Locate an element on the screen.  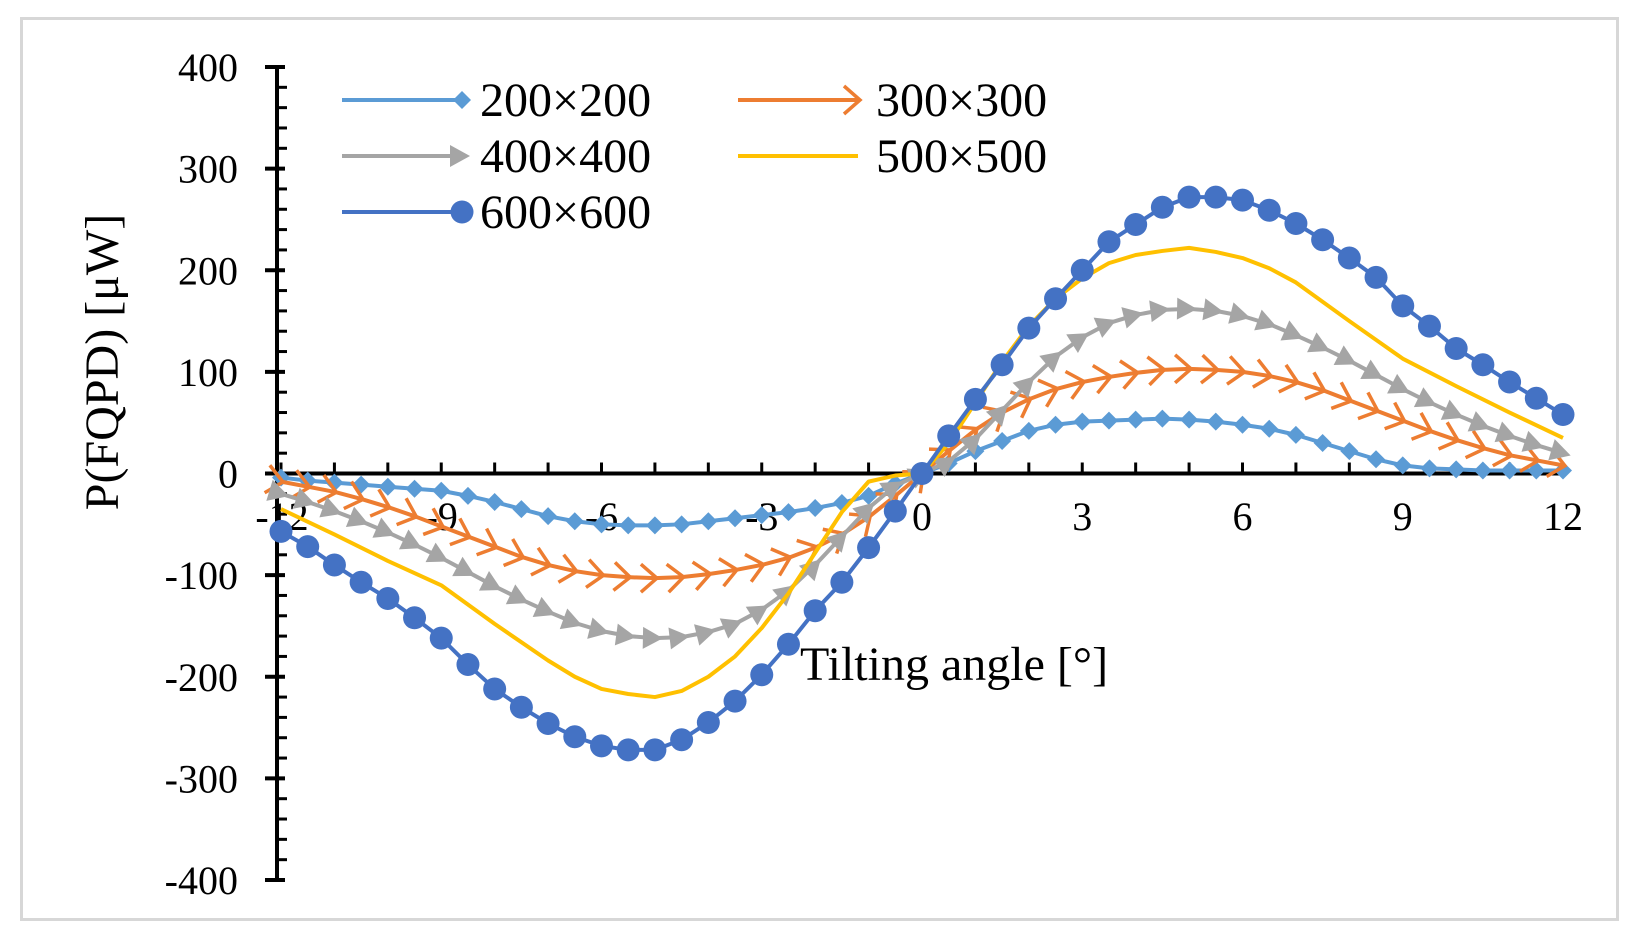
x-axis-title: Tilting angle [°] is located at coordinates (954, 664).